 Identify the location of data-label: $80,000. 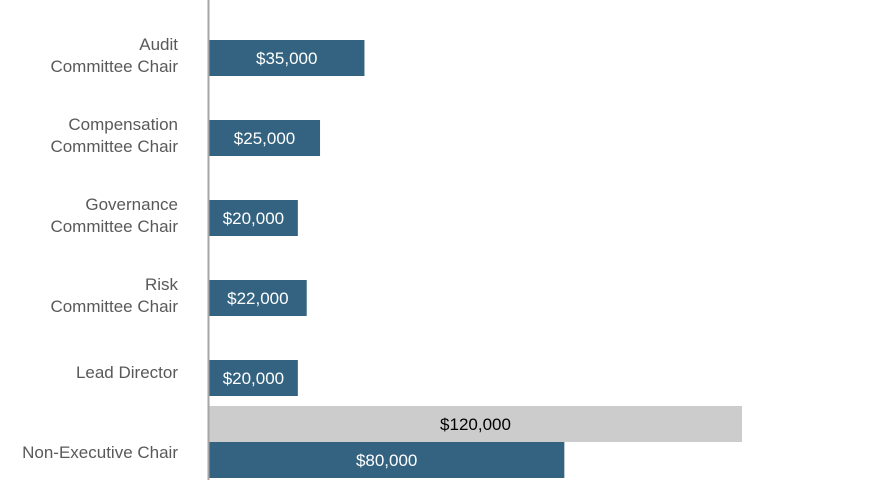
(386, 460).